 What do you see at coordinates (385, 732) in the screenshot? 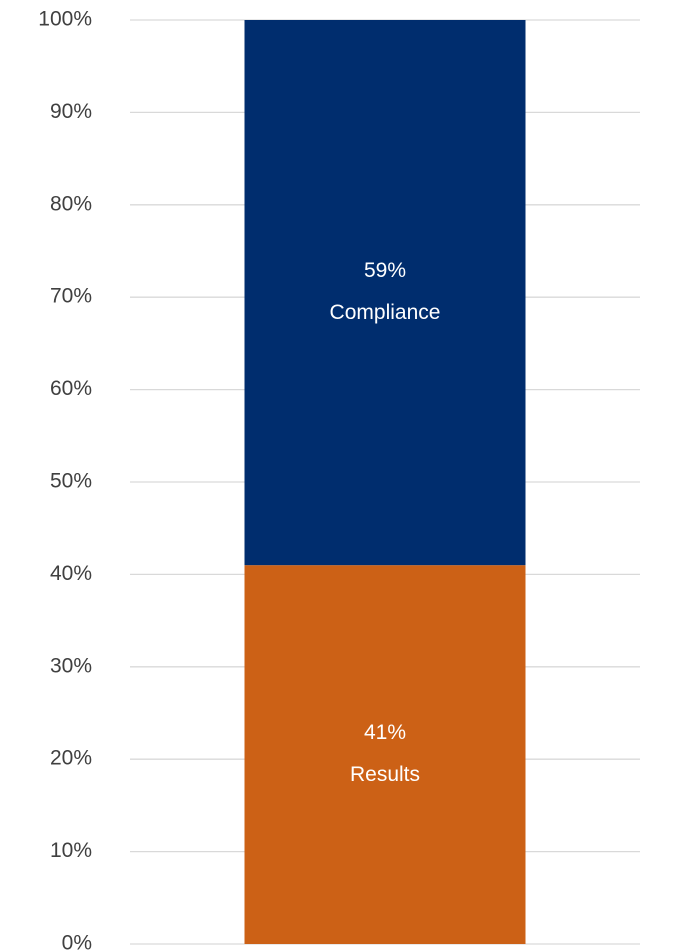
I see `data-label: 41%` at bounding box center [385, 732].